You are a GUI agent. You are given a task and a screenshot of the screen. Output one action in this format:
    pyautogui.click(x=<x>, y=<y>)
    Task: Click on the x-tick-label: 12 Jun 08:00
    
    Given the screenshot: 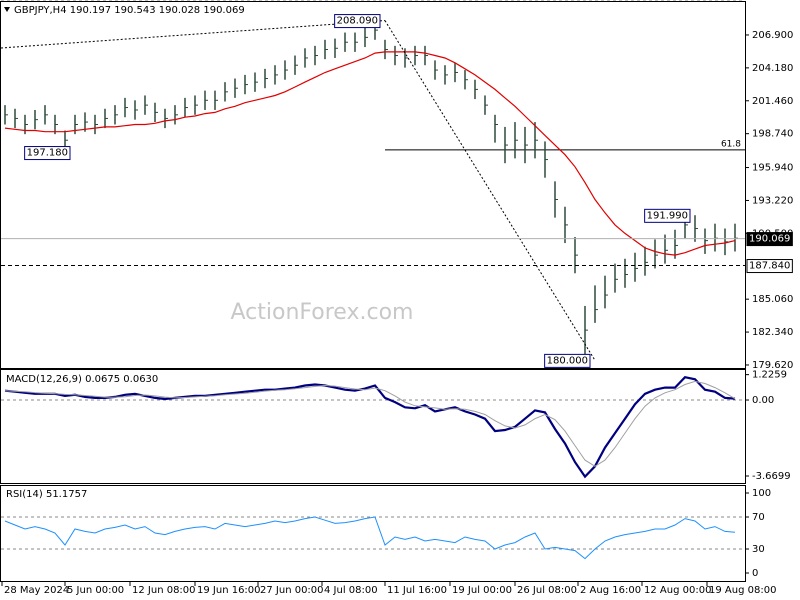 What is the action you would take?
    pyautogui.click(x=164, y=590)
    